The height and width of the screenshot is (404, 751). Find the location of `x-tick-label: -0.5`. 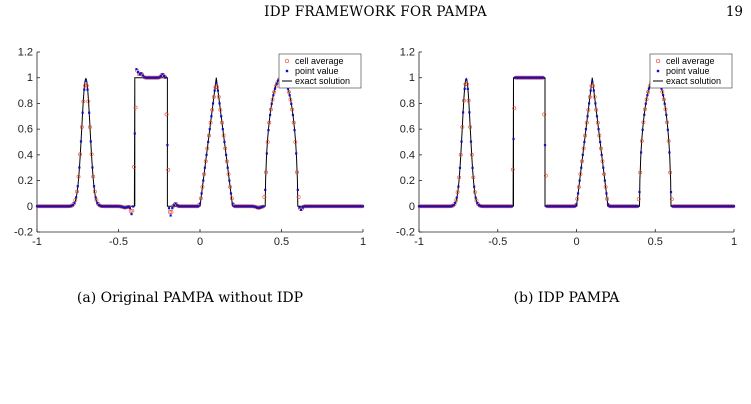

x-tick-label: -0.5 is located at coordinates (118, 242).